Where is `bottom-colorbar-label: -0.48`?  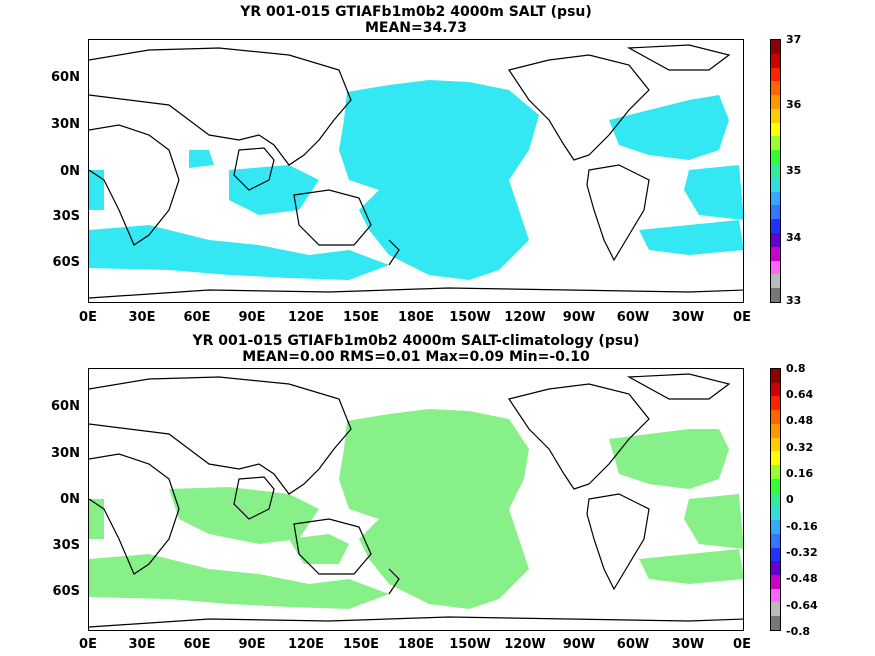
bottom-colorbar-label: -0.48 is located at coordinates (802, 578).